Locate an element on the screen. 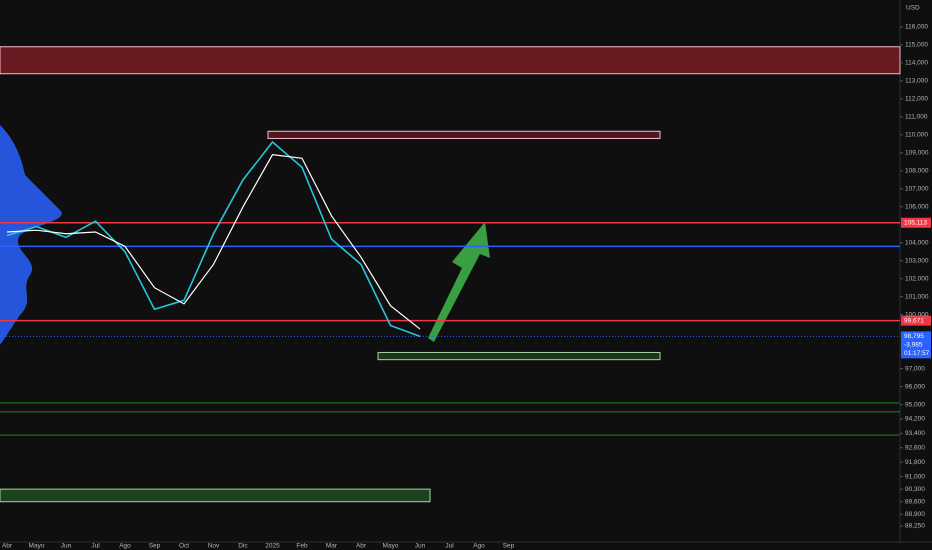 Image resolution: width=932 pixels, height=550 pixels. y-tick-label: 93,400 is located at coordinates (915, 433).